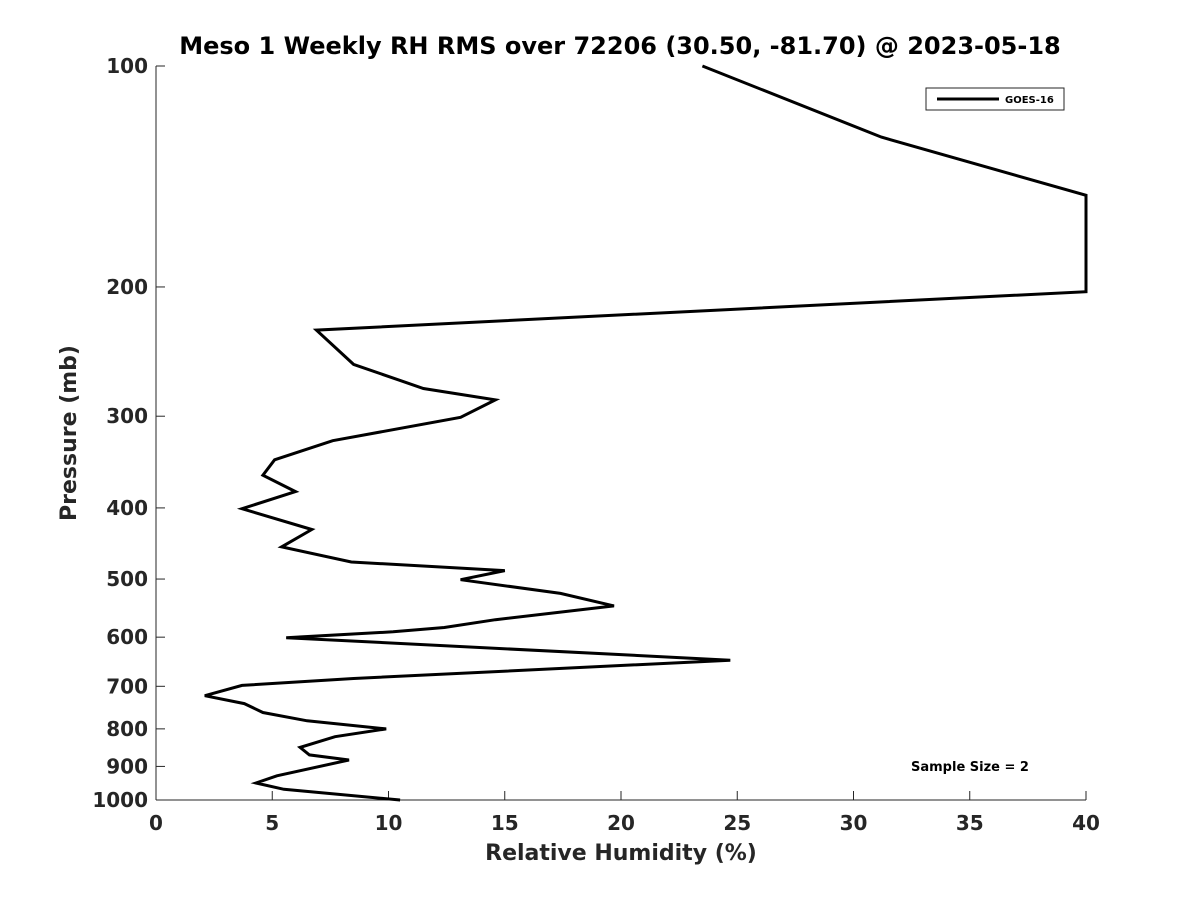  What do you see at coordinates (621, 853) in the screenshot?
I see `x-axis-label: Relative Humidity (%)` at bounding box center [621, 853].